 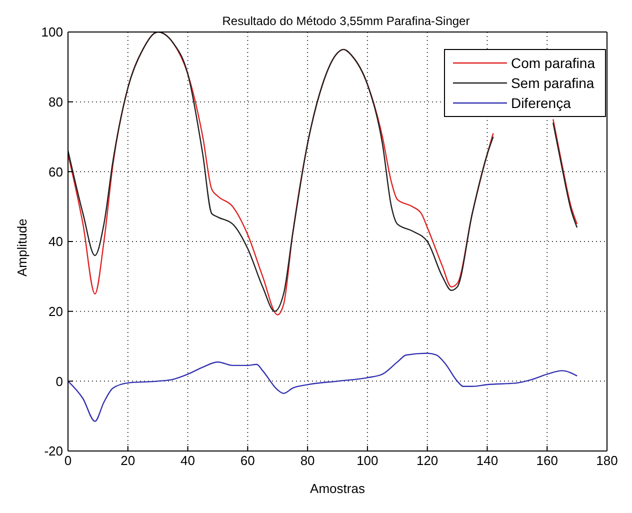 I want to click on y-axis-title: Amplitude, so click(x=22, y=247).